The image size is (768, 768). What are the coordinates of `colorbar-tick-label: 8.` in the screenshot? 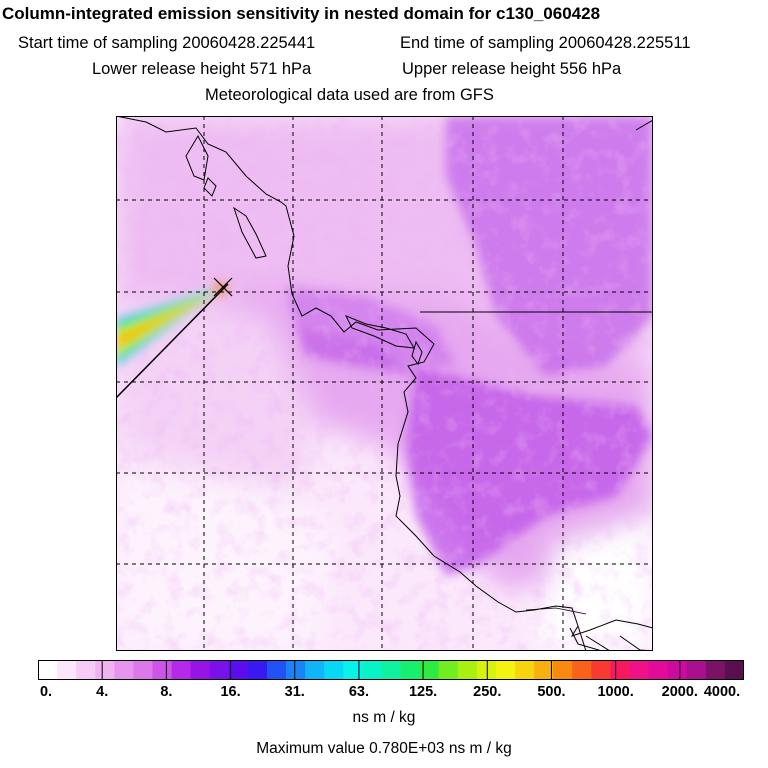 It's located at (166, 692).